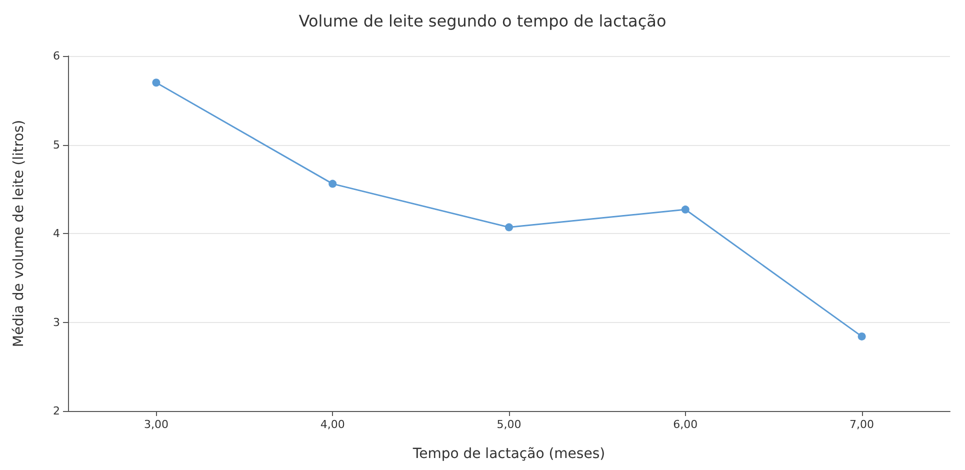 The image size is (965, 470). What do you see at coordinates (56, 411) in the screenshot?
I see `y-tick-label: 2` at bounding box center [56, 411].